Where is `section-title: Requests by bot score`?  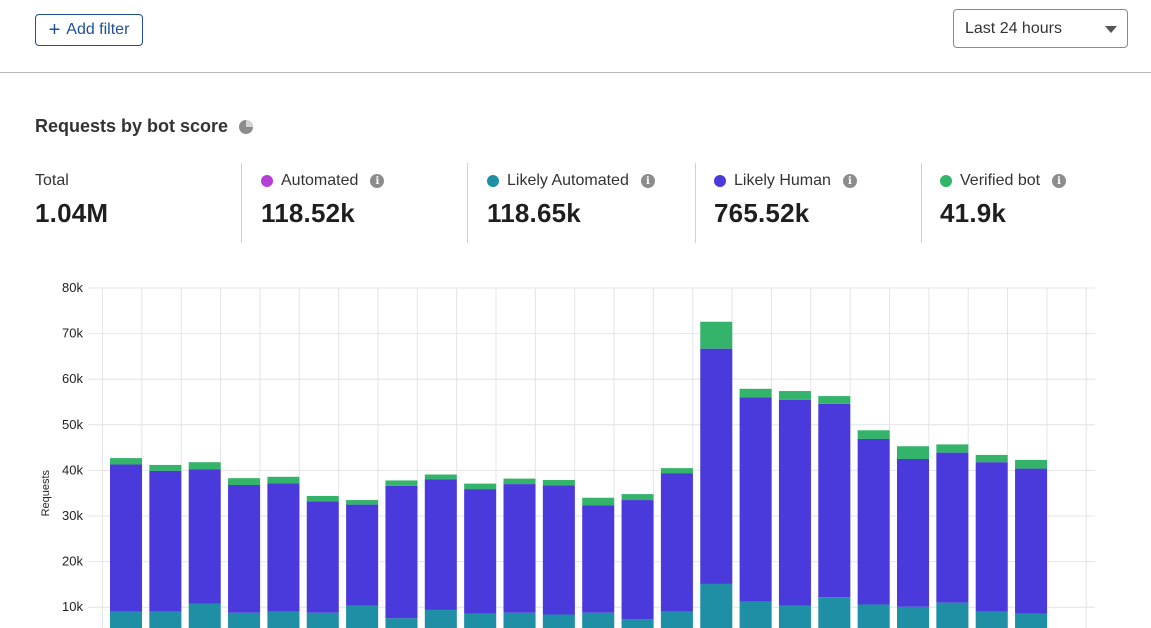
section-title: Requests by bot score is located at coordinates (144, 126).